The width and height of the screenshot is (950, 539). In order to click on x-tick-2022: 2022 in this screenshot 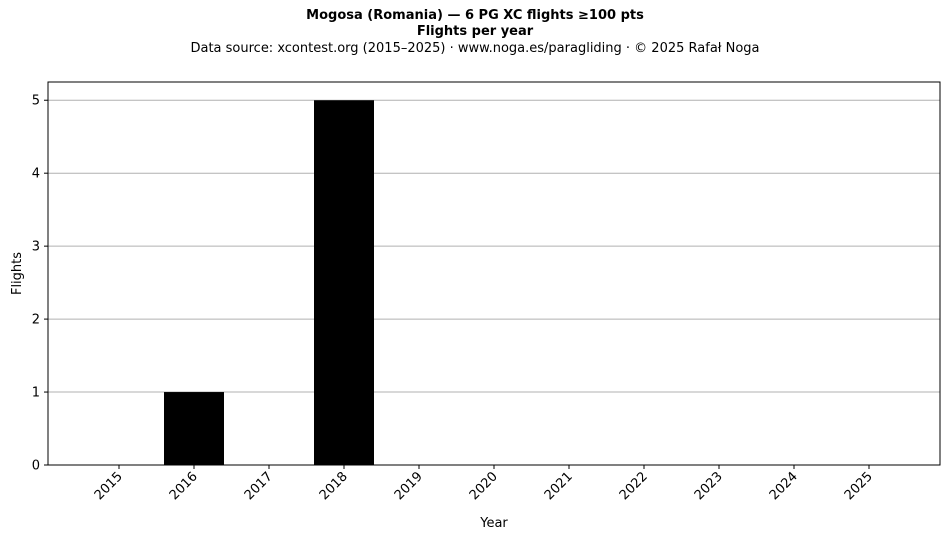, I will do `click(634, 484)`.